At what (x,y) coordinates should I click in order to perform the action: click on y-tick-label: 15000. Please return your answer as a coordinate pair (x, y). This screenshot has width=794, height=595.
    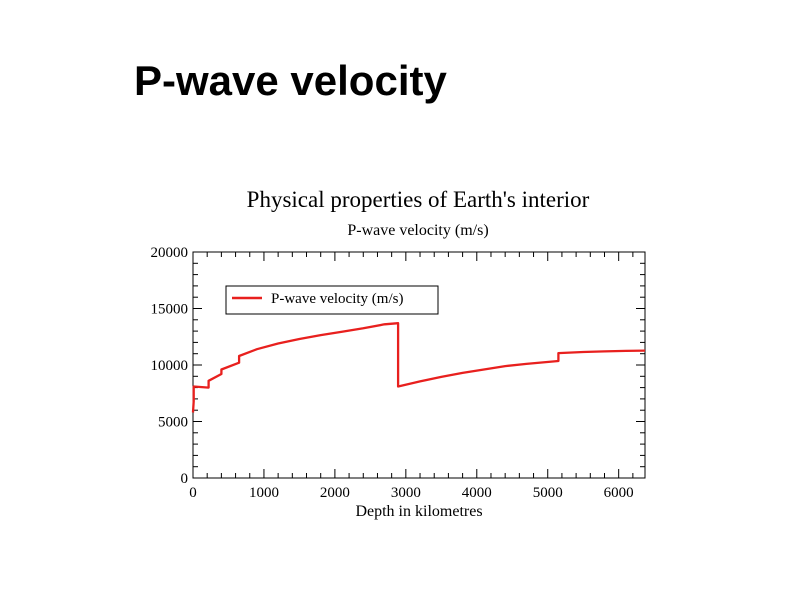
    Looking at the image, I should click on (170, 310).